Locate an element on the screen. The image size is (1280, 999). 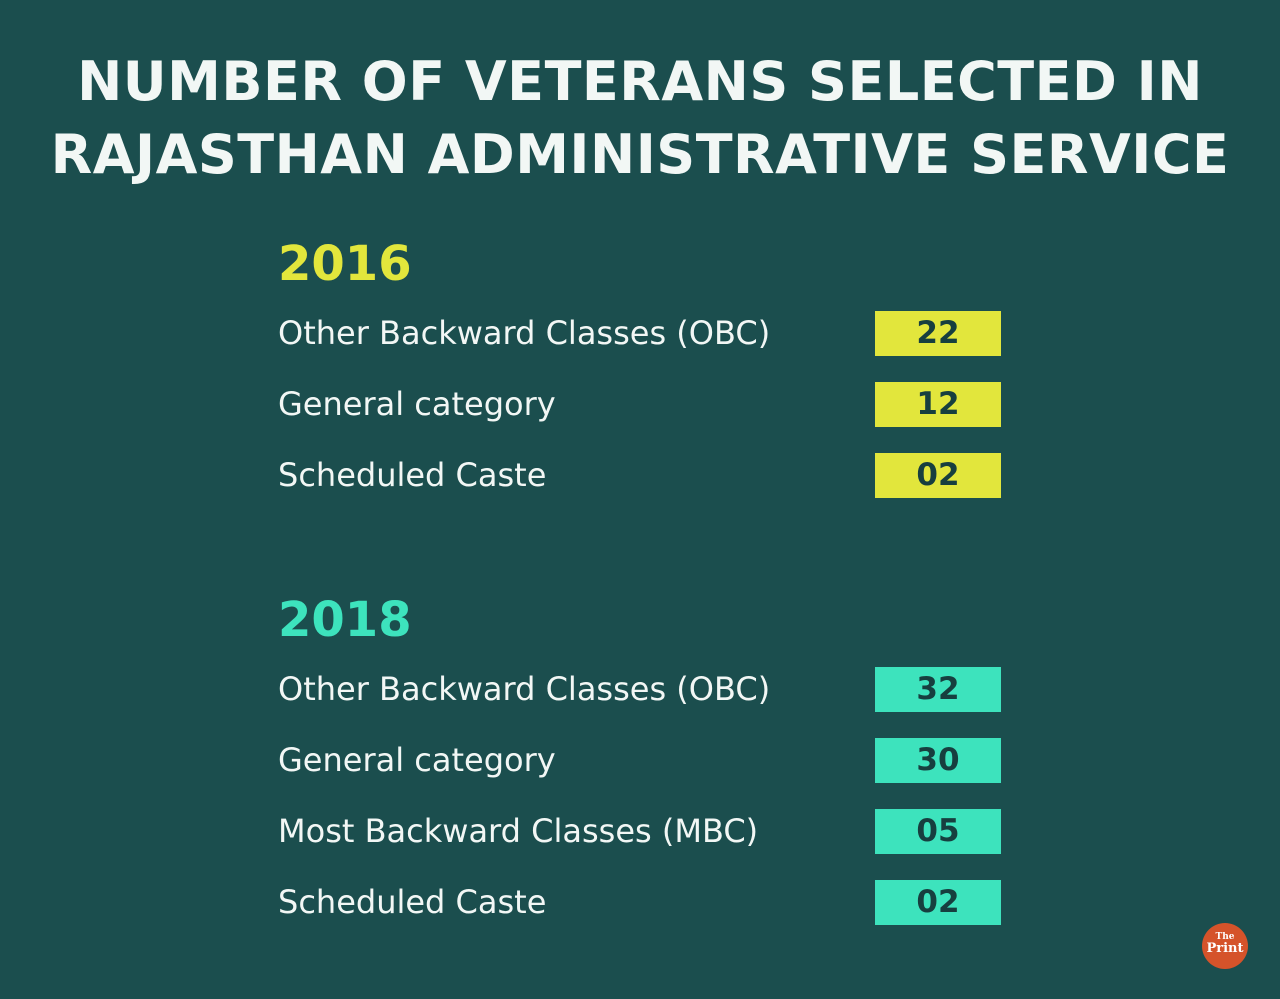
table-row: Other Backward Classes (OBC) 22 is located at coordinates (639, 333).